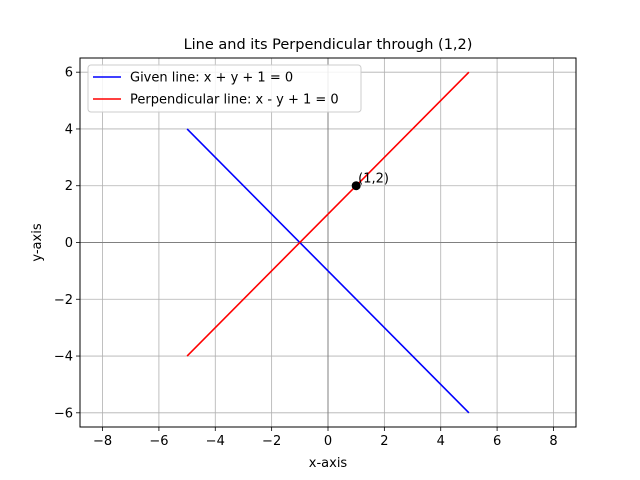  Describe the element at coordinates (215, 441) in the screenshot. I see `x-tick-label: −4` at that location.